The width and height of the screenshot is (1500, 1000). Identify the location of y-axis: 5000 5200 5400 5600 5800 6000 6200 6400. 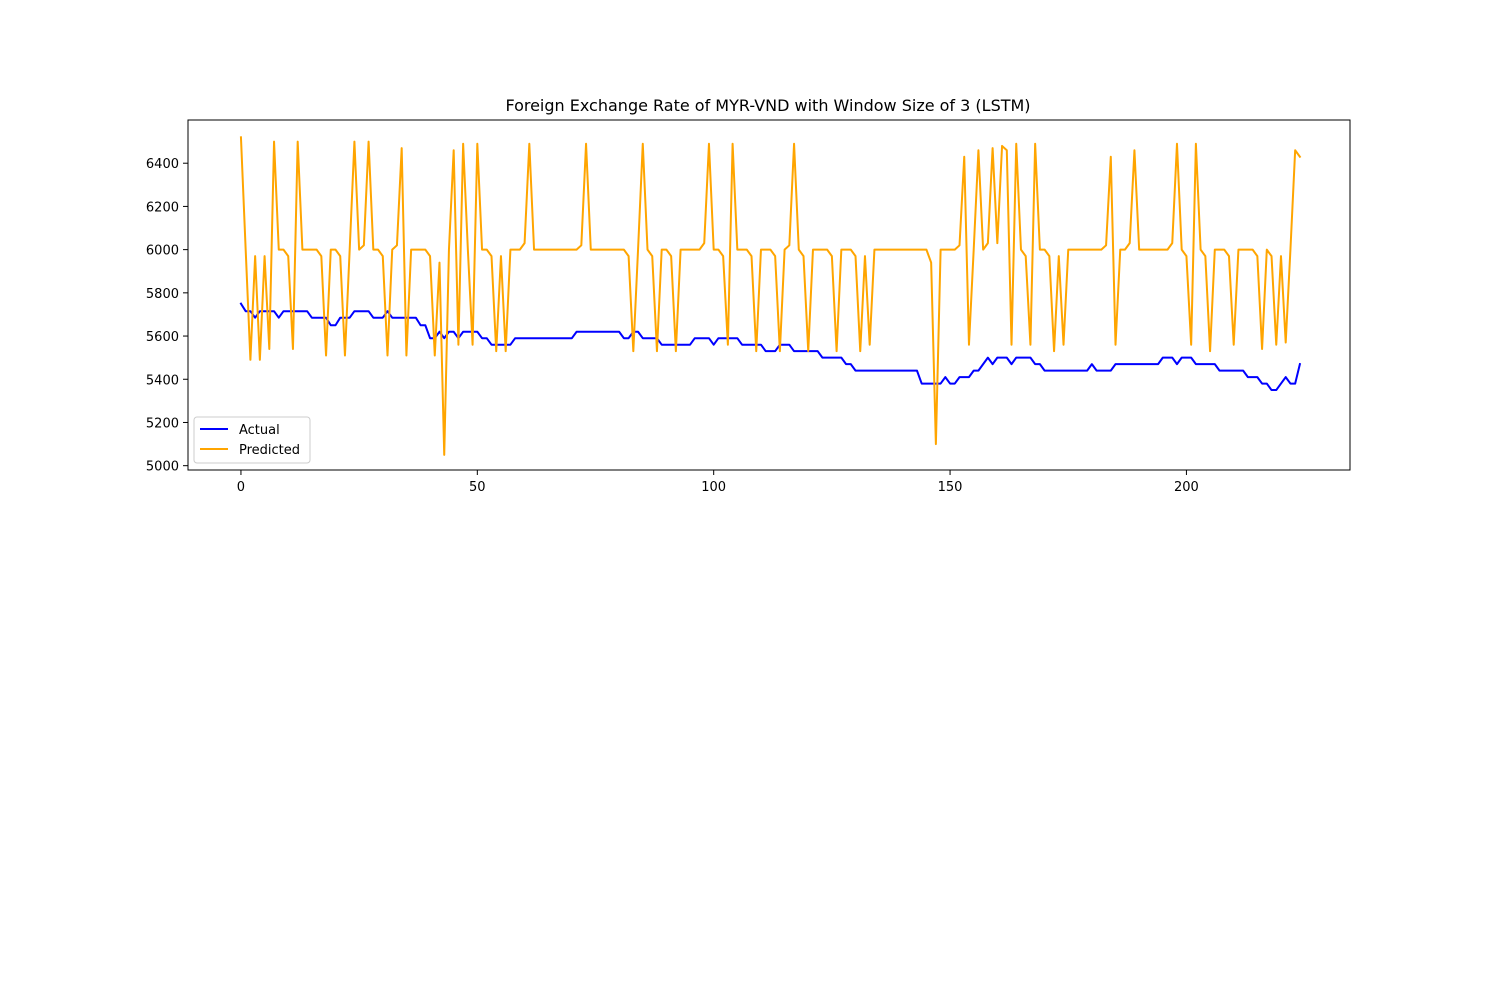
(167, 316).